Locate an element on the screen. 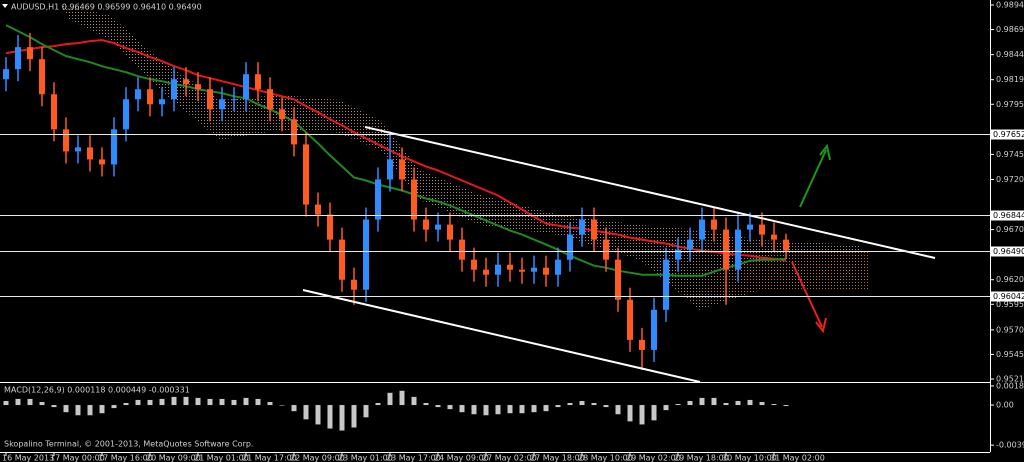 This screenshot has width=1024, height=462. x-tick-label: 27 May 18:00 is located at coordinates (557, 458).